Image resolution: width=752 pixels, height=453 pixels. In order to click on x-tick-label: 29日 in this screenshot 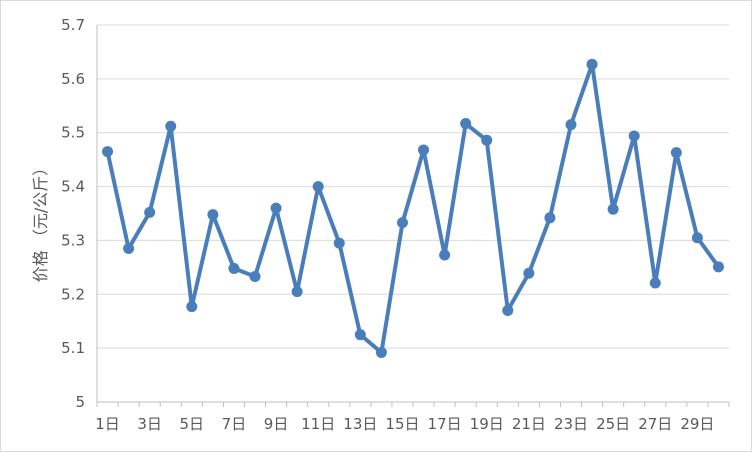, I will do `click(697, 424)`.